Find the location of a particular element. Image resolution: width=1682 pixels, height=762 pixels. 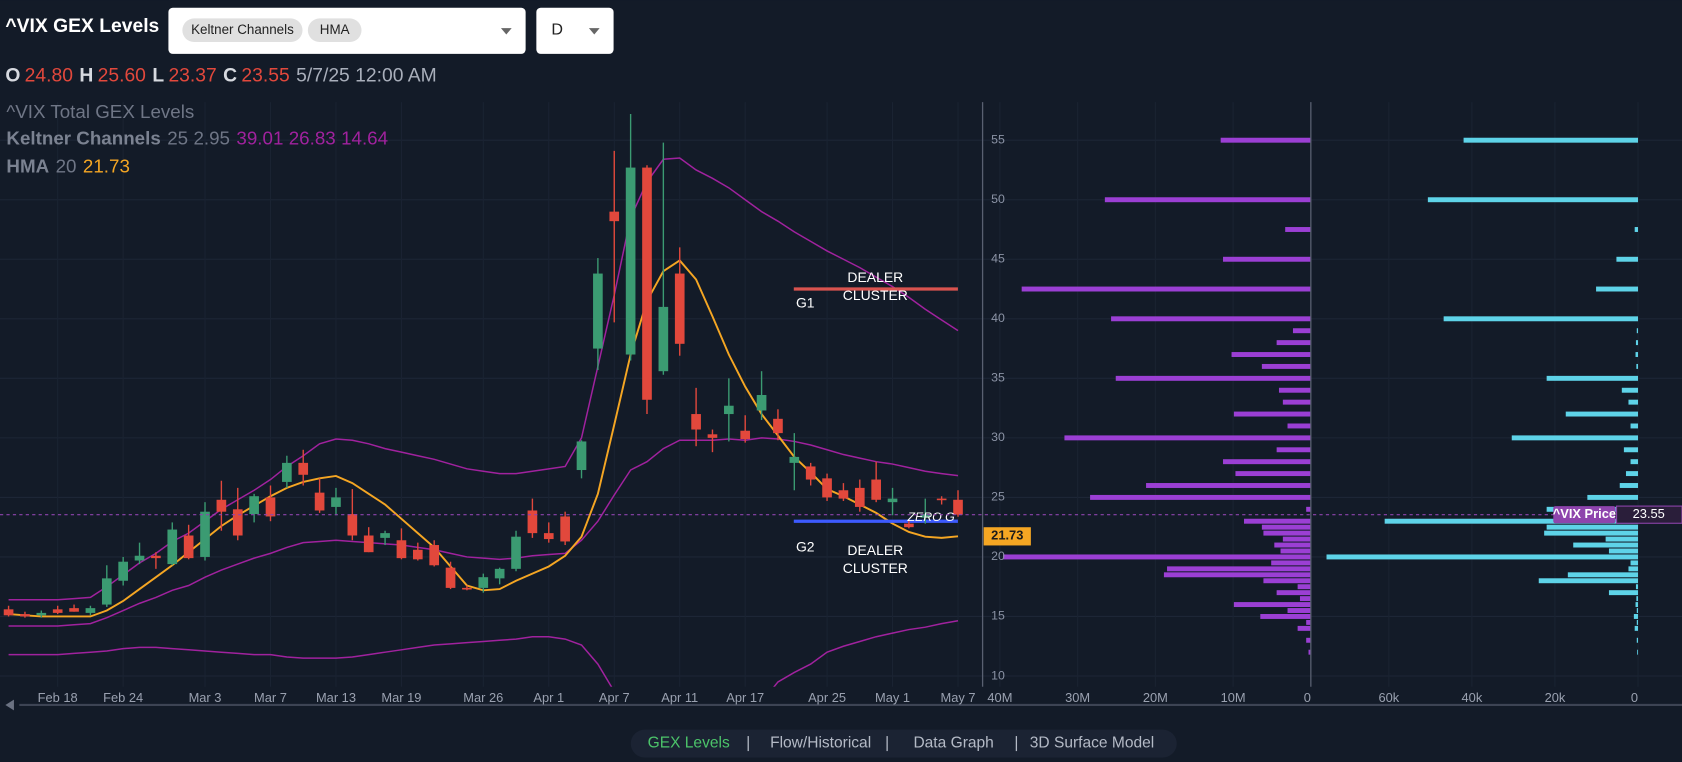

interval-dropdown: D is located at coordinates (575, 30).